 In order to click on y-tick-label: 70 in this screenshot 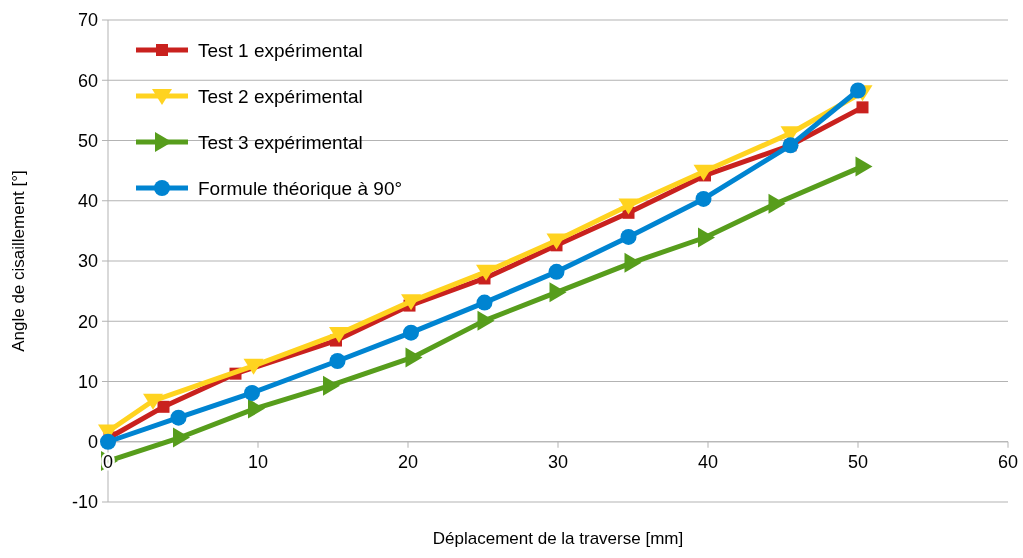, I will do `click(87, 20)`.